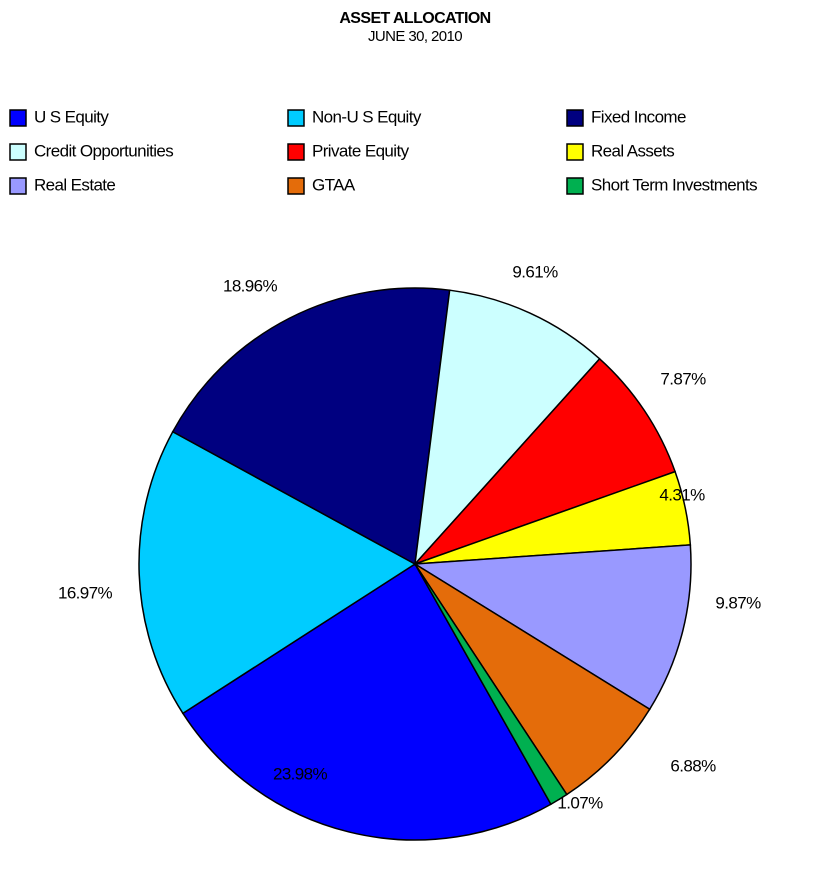 This screenshot has width=821, height=869. Describe the element at coordinates (414, 18) in the screenshot. I see `chart-title: ASSET ALLOCATION` at that location.